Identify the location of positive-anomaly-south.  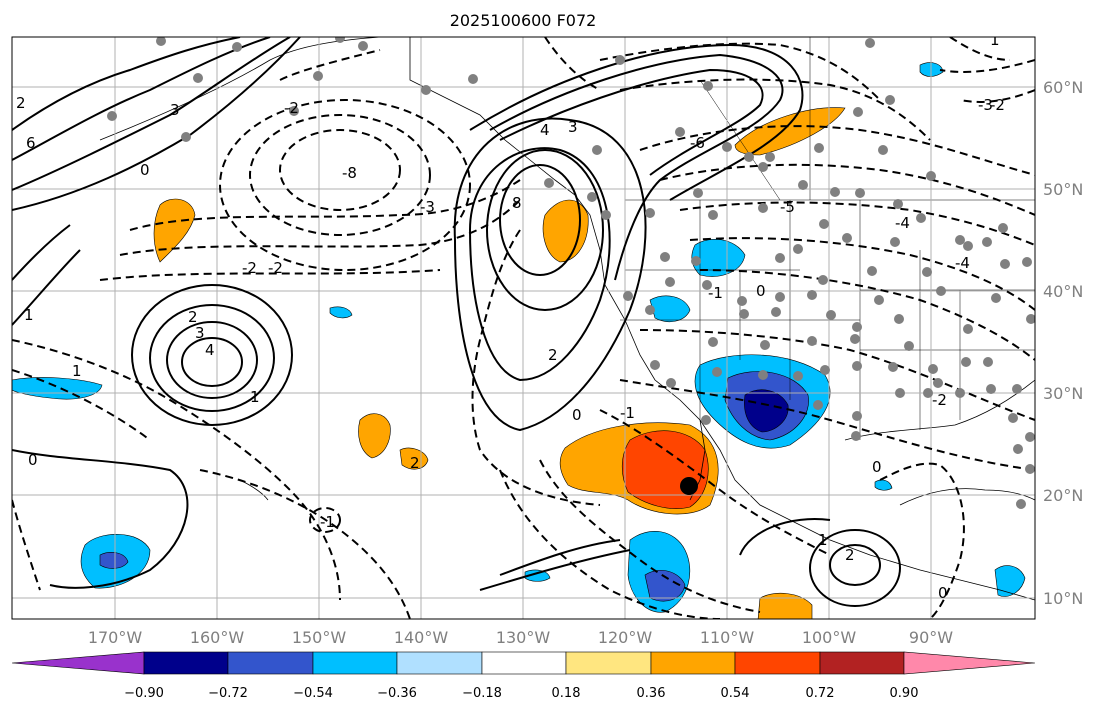
(785, 605).